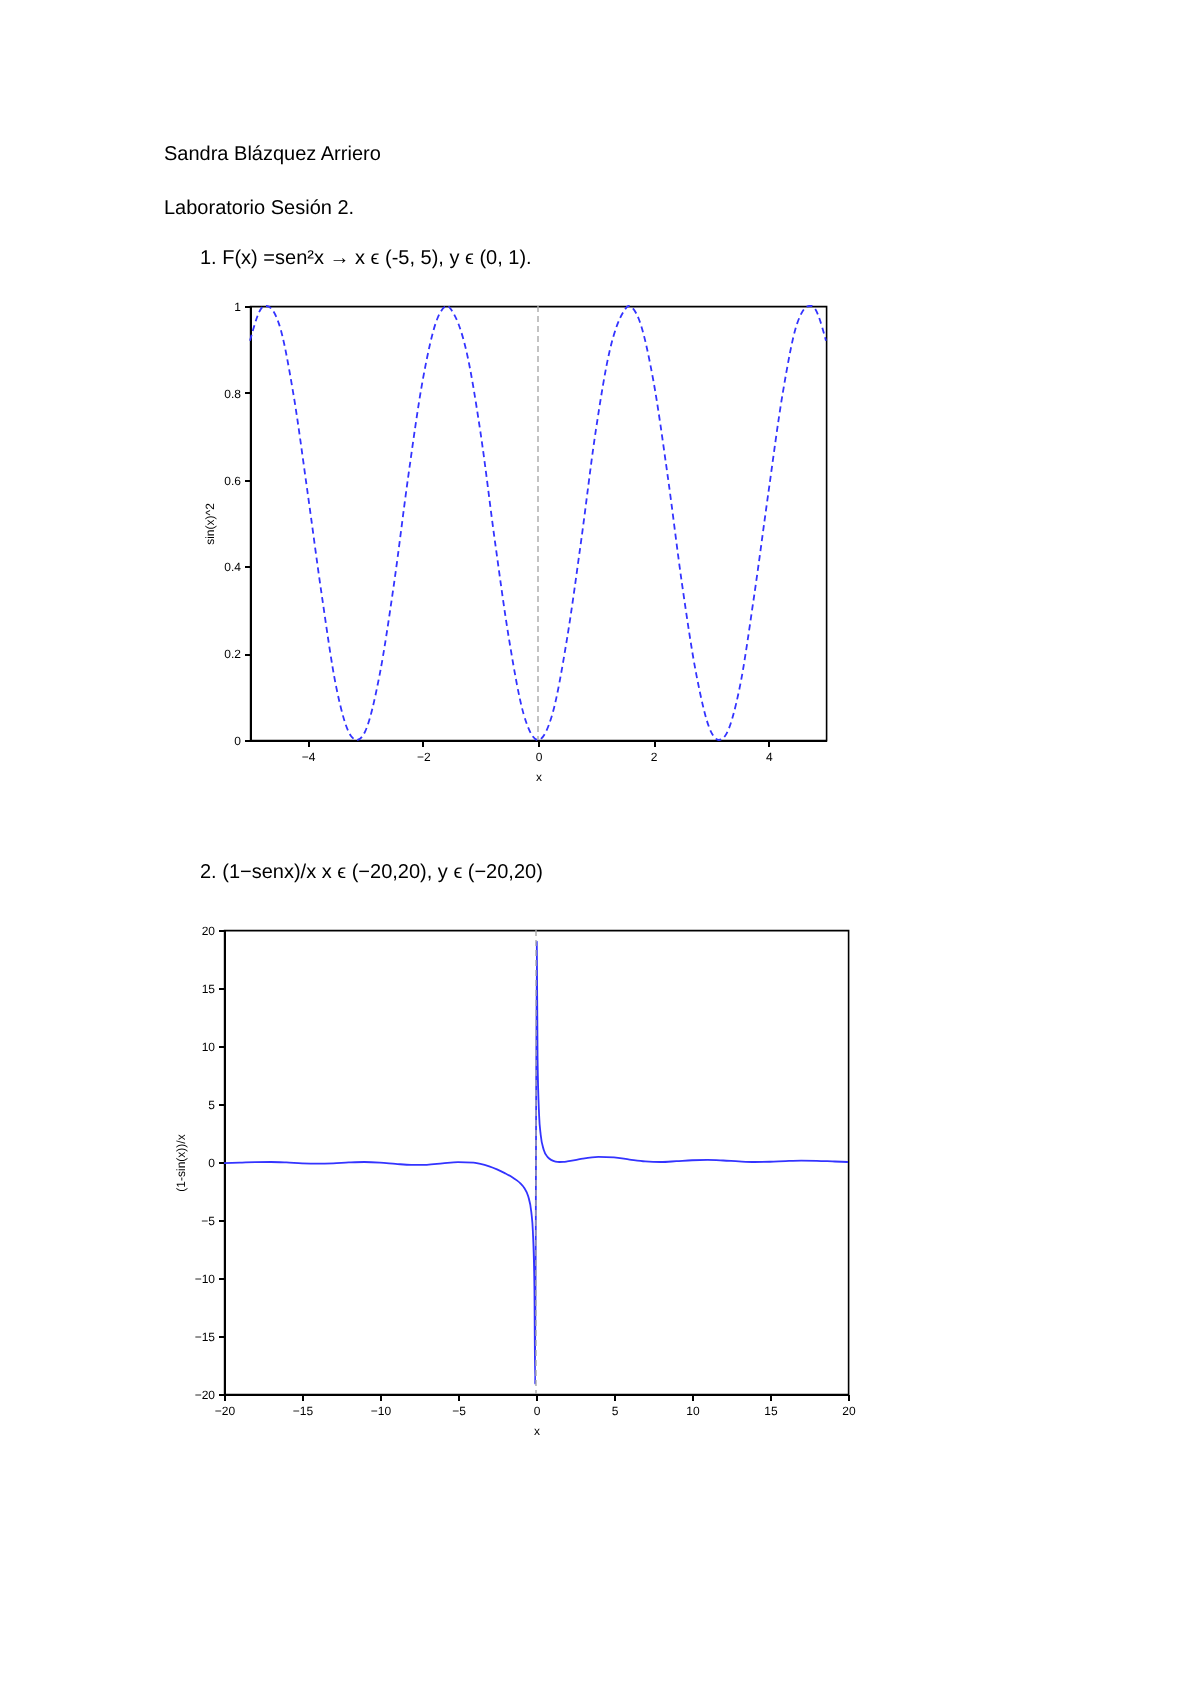  I want to click on text: Sandra Blázquez Arriero, so click(272, 155).